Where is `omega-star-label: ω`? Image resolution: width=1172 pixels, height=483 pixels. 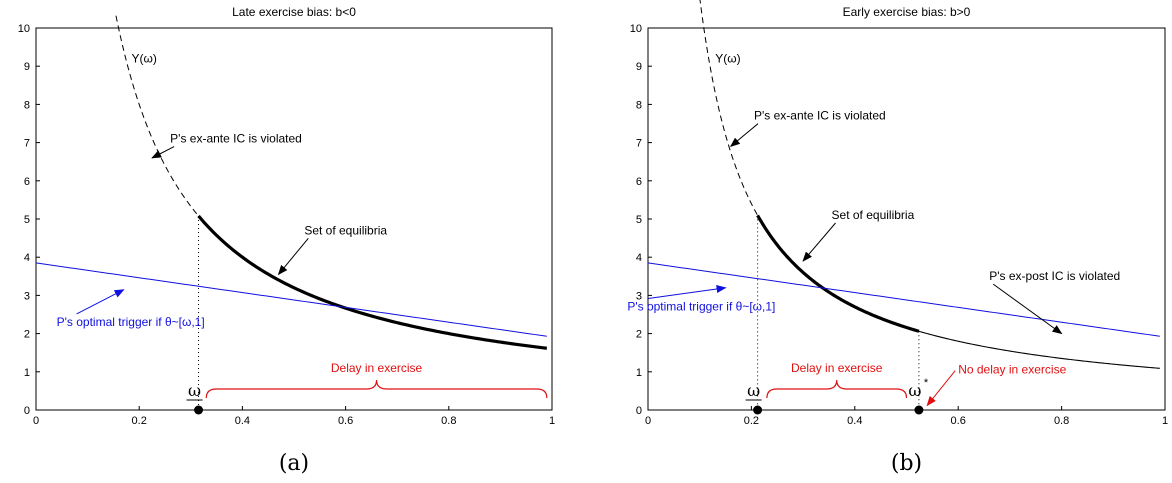
omega-star-label: ω is located at coordinates (914, 390).